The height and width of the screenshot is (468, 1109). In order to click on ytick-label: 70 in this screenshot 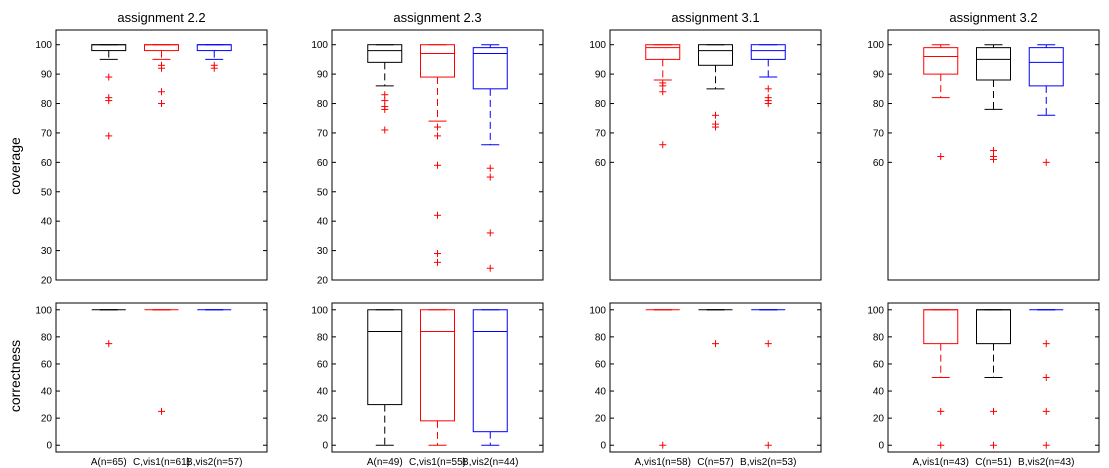, I will do `click(323, 133)`.